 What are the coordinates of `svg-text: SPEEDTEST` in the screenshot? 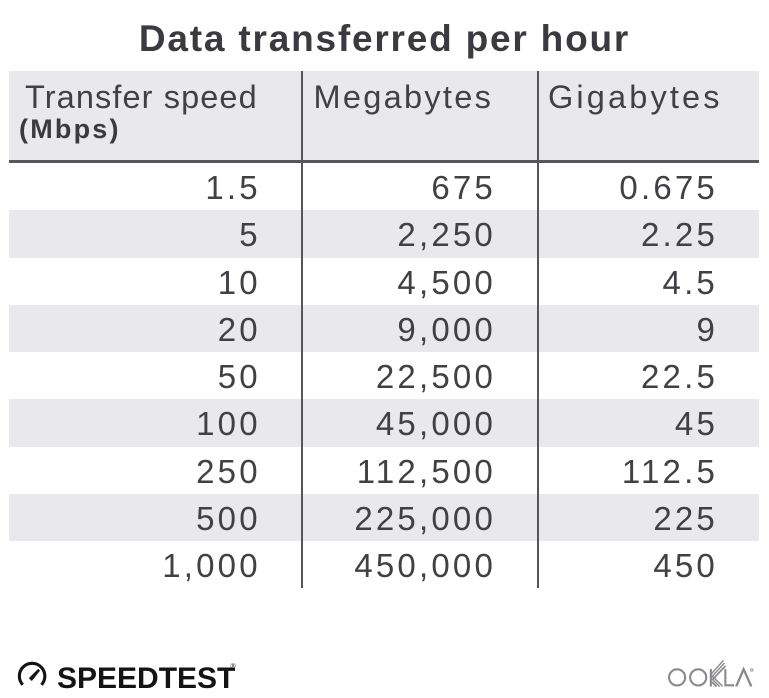 It's located at (146, 678).